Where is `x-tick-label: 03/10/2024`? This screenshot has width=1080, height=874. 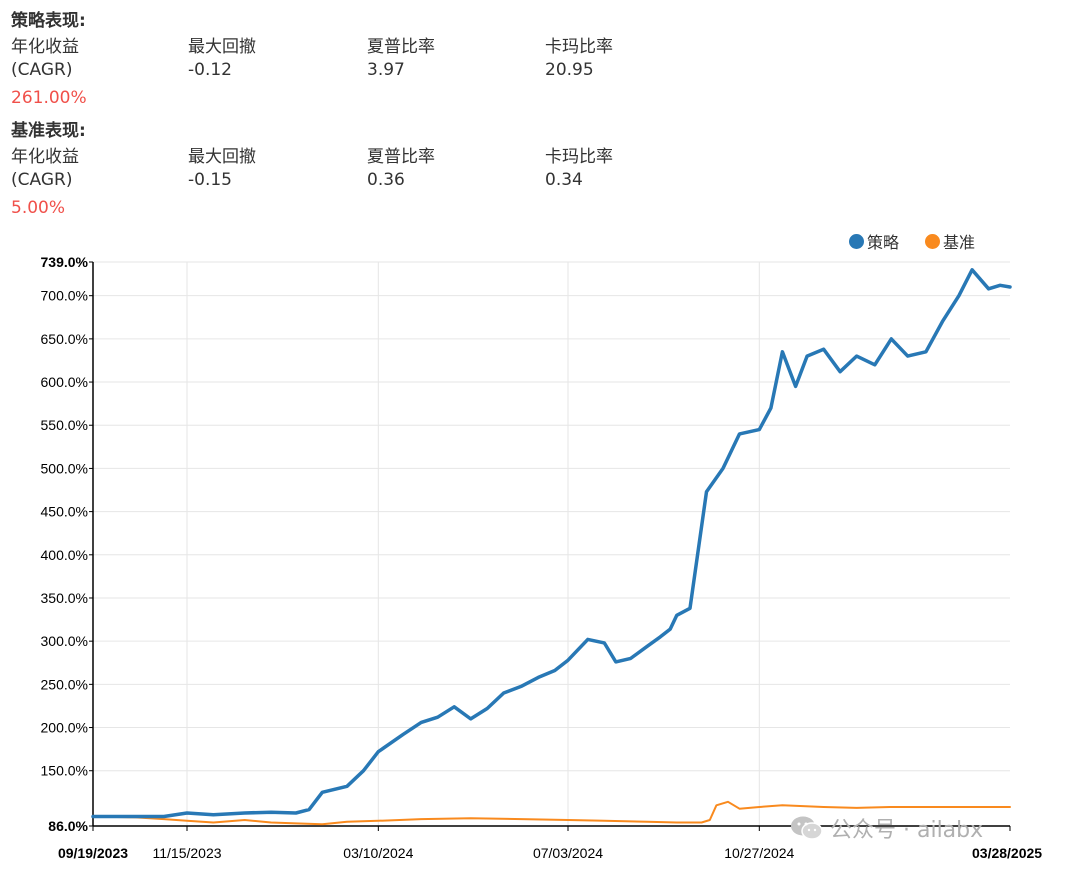 x-tick-label: 03/10/2024 is located at coordinates (378, 853).